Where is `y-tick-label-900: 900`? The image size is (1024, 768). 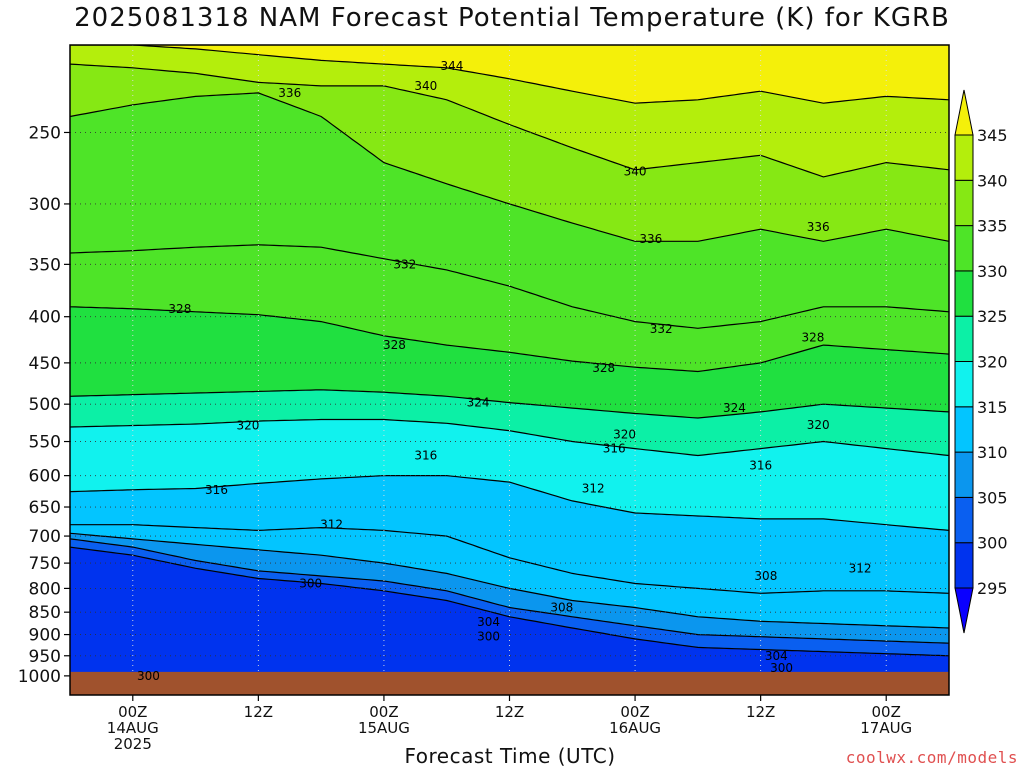
y-tick-label-900: 900 is located at coordinates (45, 636).